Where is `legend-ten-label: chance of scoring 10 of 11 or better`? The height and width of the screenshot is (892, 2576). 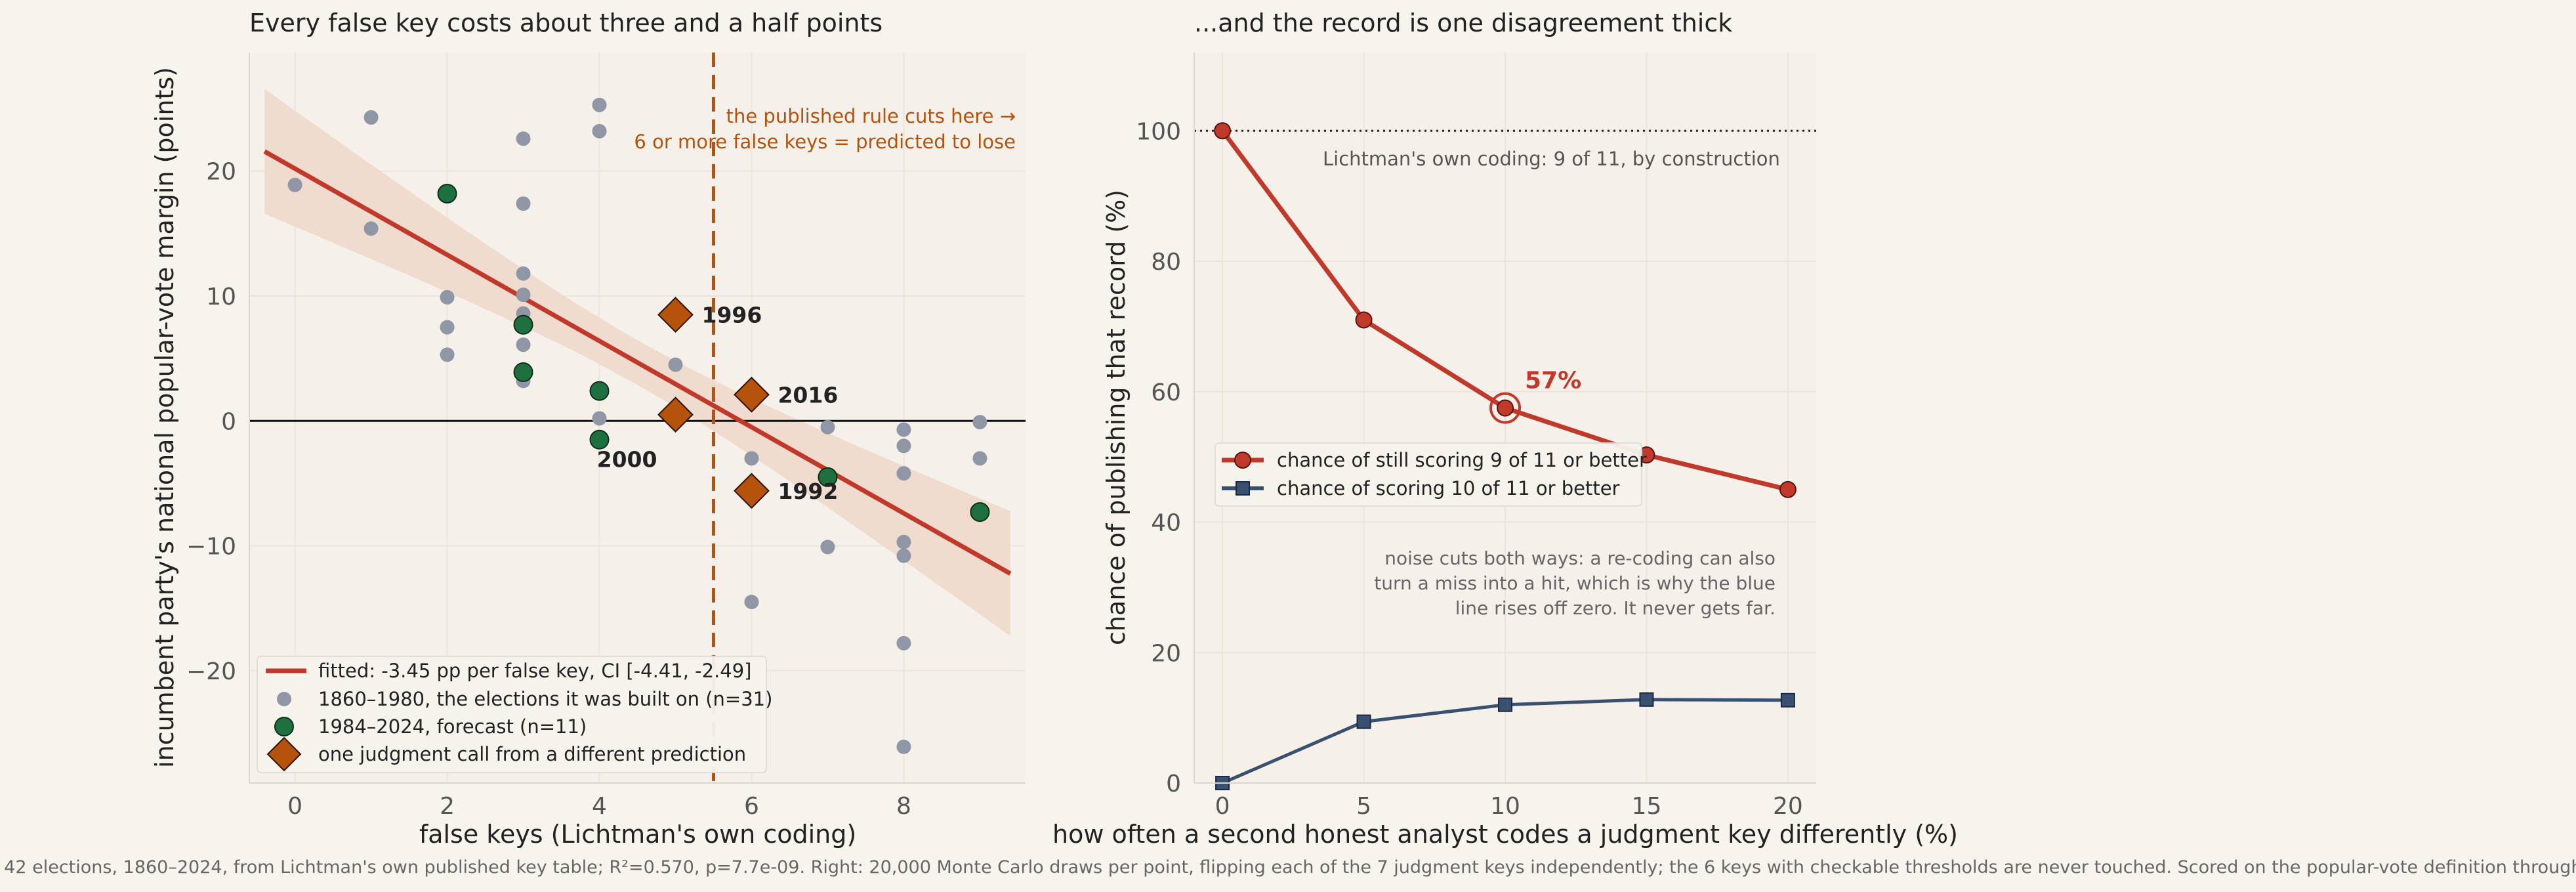 legend-ten-label: chance of scoring 10 of 11 or better is located at coordinates (1448, 488).